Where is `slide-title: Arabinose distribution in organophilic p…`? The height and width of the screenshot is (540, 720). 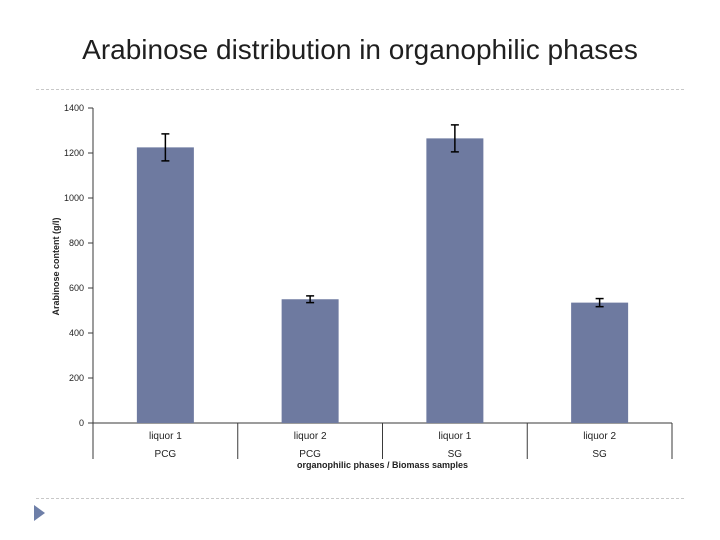 slide-title: Arabinose distribution in organophilic p… is located at coordinates (360, 49).